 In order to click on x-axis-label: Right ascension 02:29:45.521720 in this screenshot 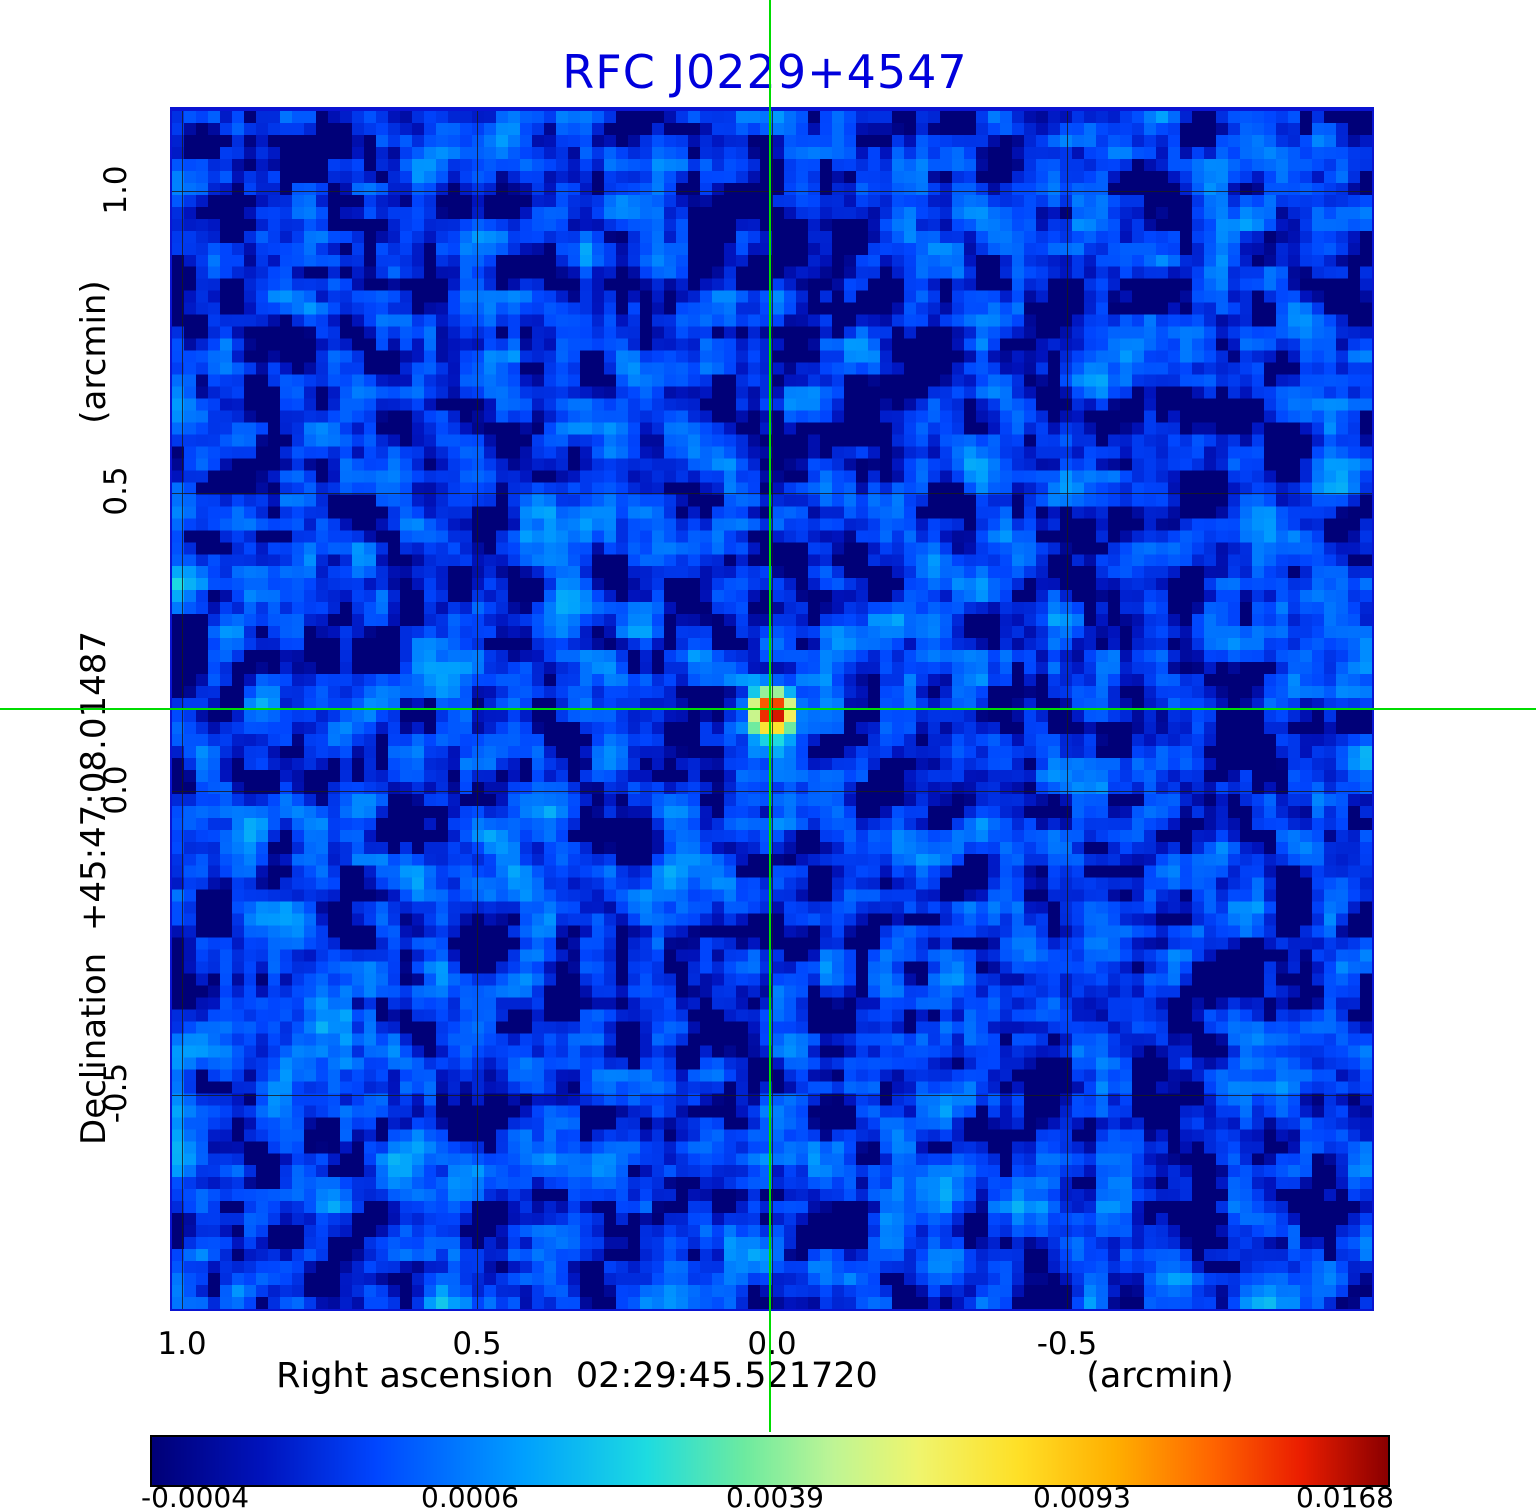, I will do `click(577, 1376)`.